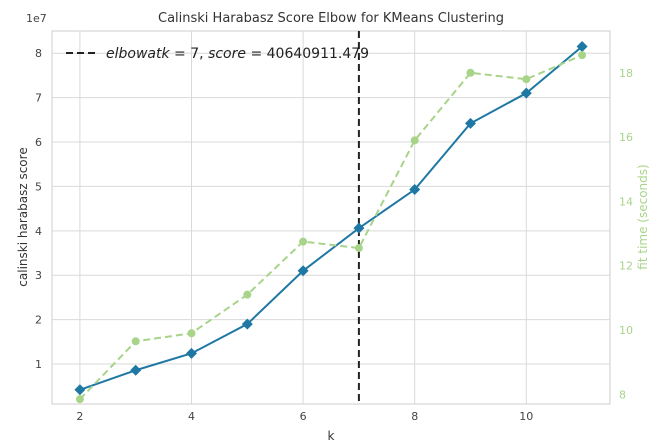 The image size is (664, 447). Describe the element at coordinates (227, 54) in the screenshot. I see `legend-score-text: score` at that location.